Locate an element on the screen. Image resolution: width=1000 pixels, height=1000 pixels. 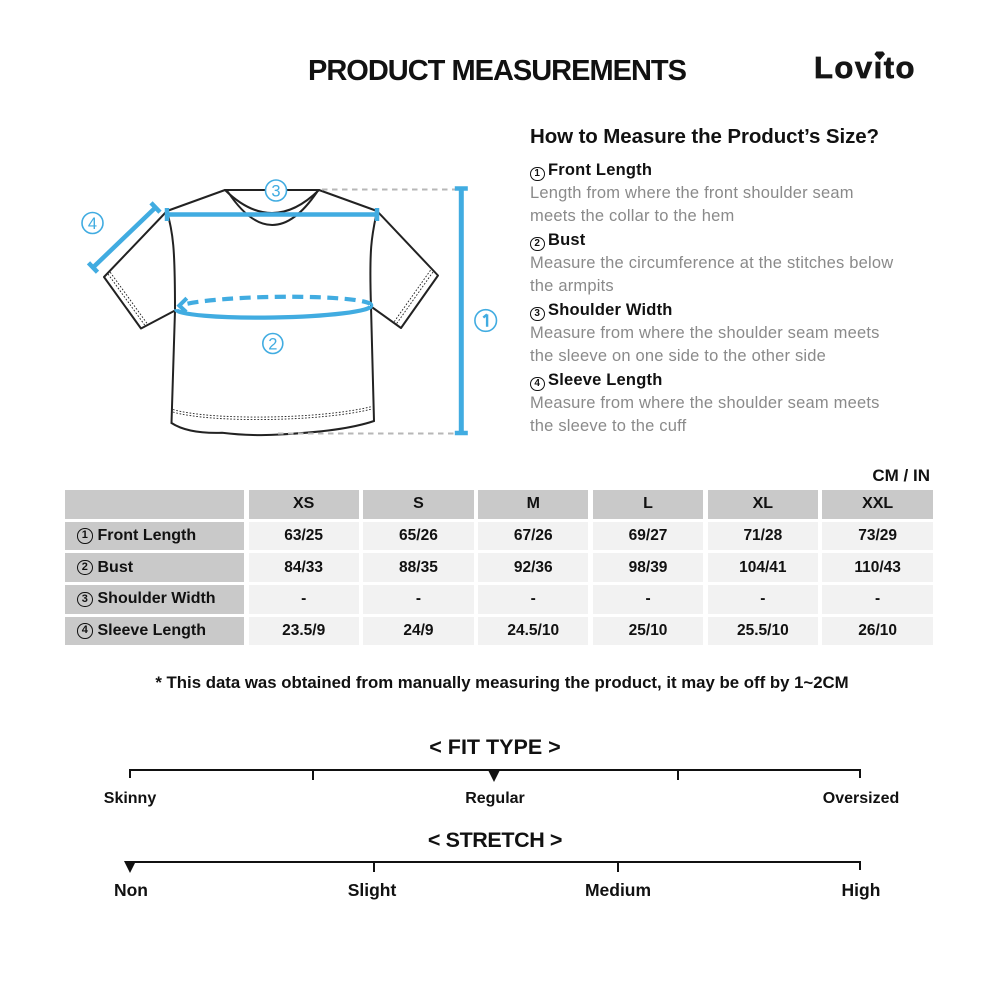
svg-text: 2 is located at coordinates (272, 344).